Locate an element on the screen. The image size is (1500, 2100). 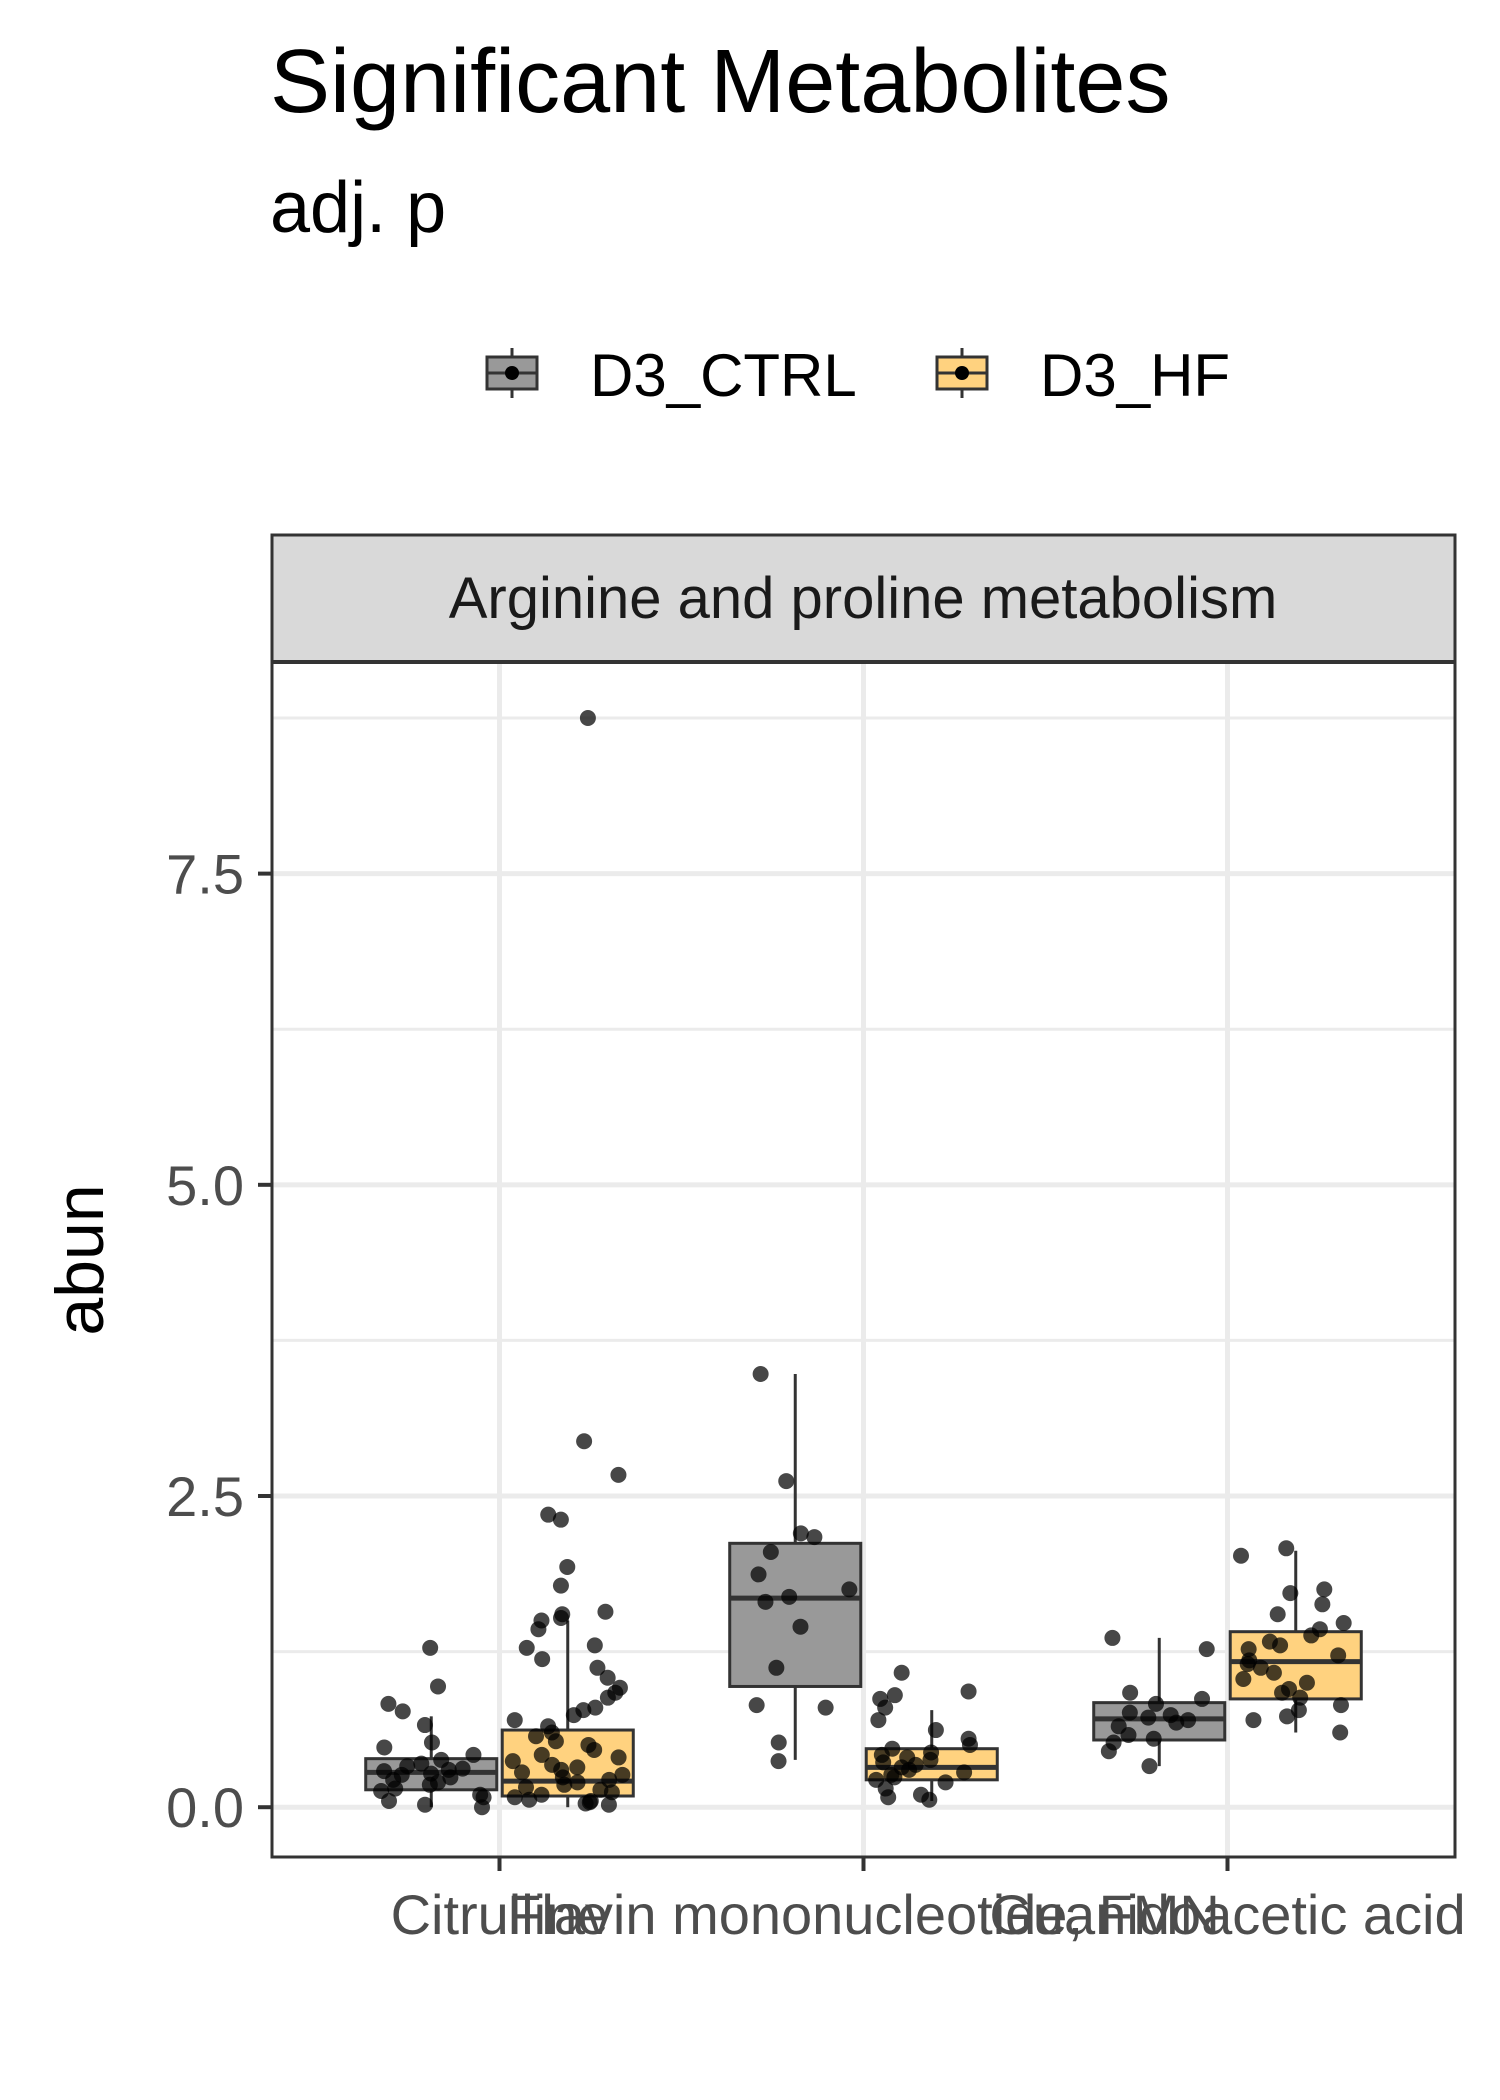
box is located at coordinates (795, 1614).